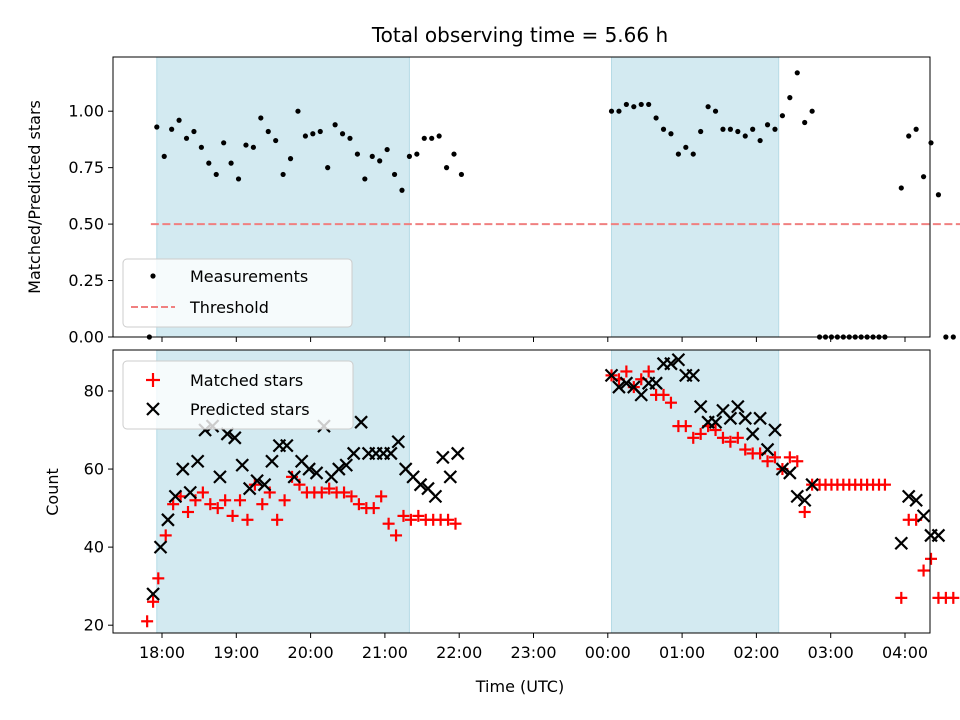 This screenshot has width=960, height=720. Describe the element at coordinates (519, 686) in the screenshot. I see `bottom-panel-xlabel: Time (UTC)` at that location.